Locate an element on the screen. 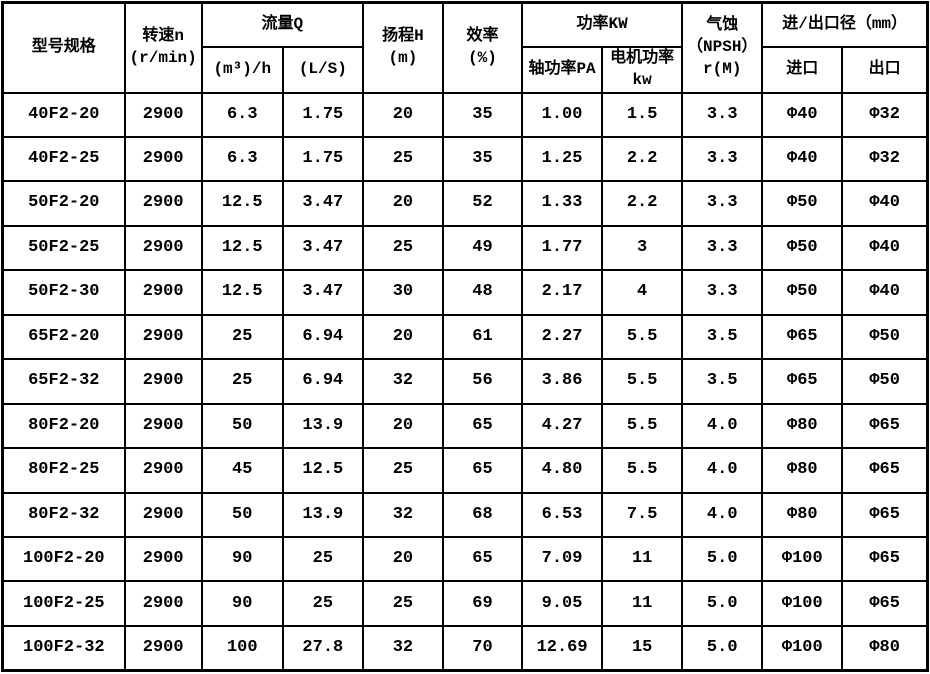 The height and width of the screenshot is (674, 930). header-port-outlet: 出口 is located at coordinates (885, 69).